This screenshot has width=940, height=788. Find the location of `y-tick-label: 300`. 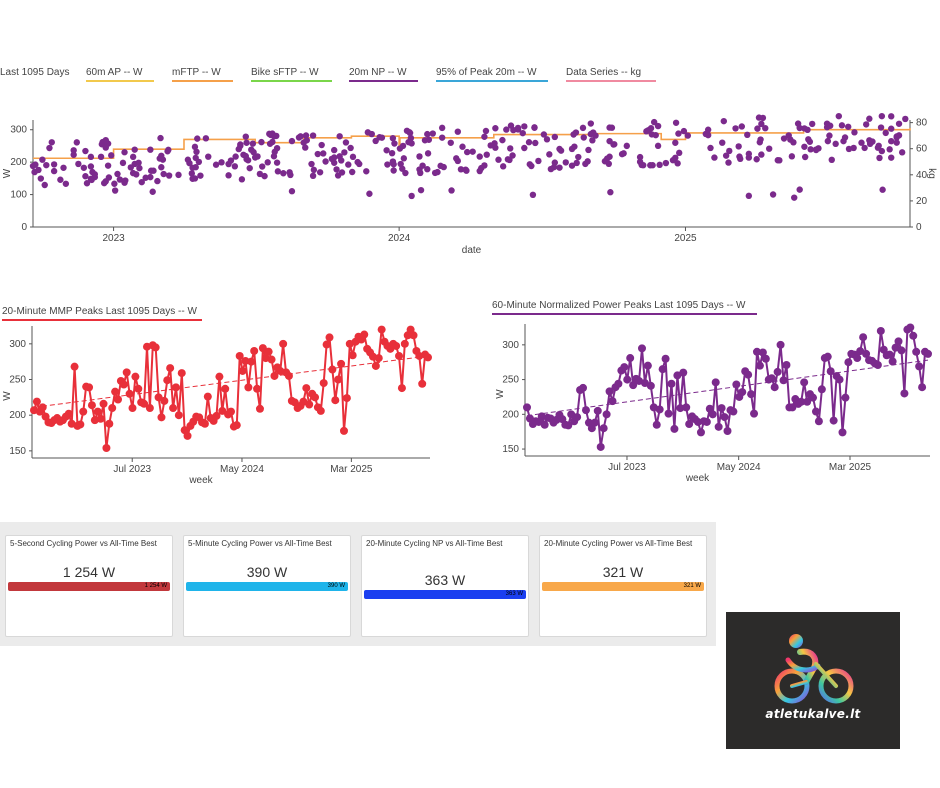

y-tick-label: 300 is located at coordinates (18, 130).